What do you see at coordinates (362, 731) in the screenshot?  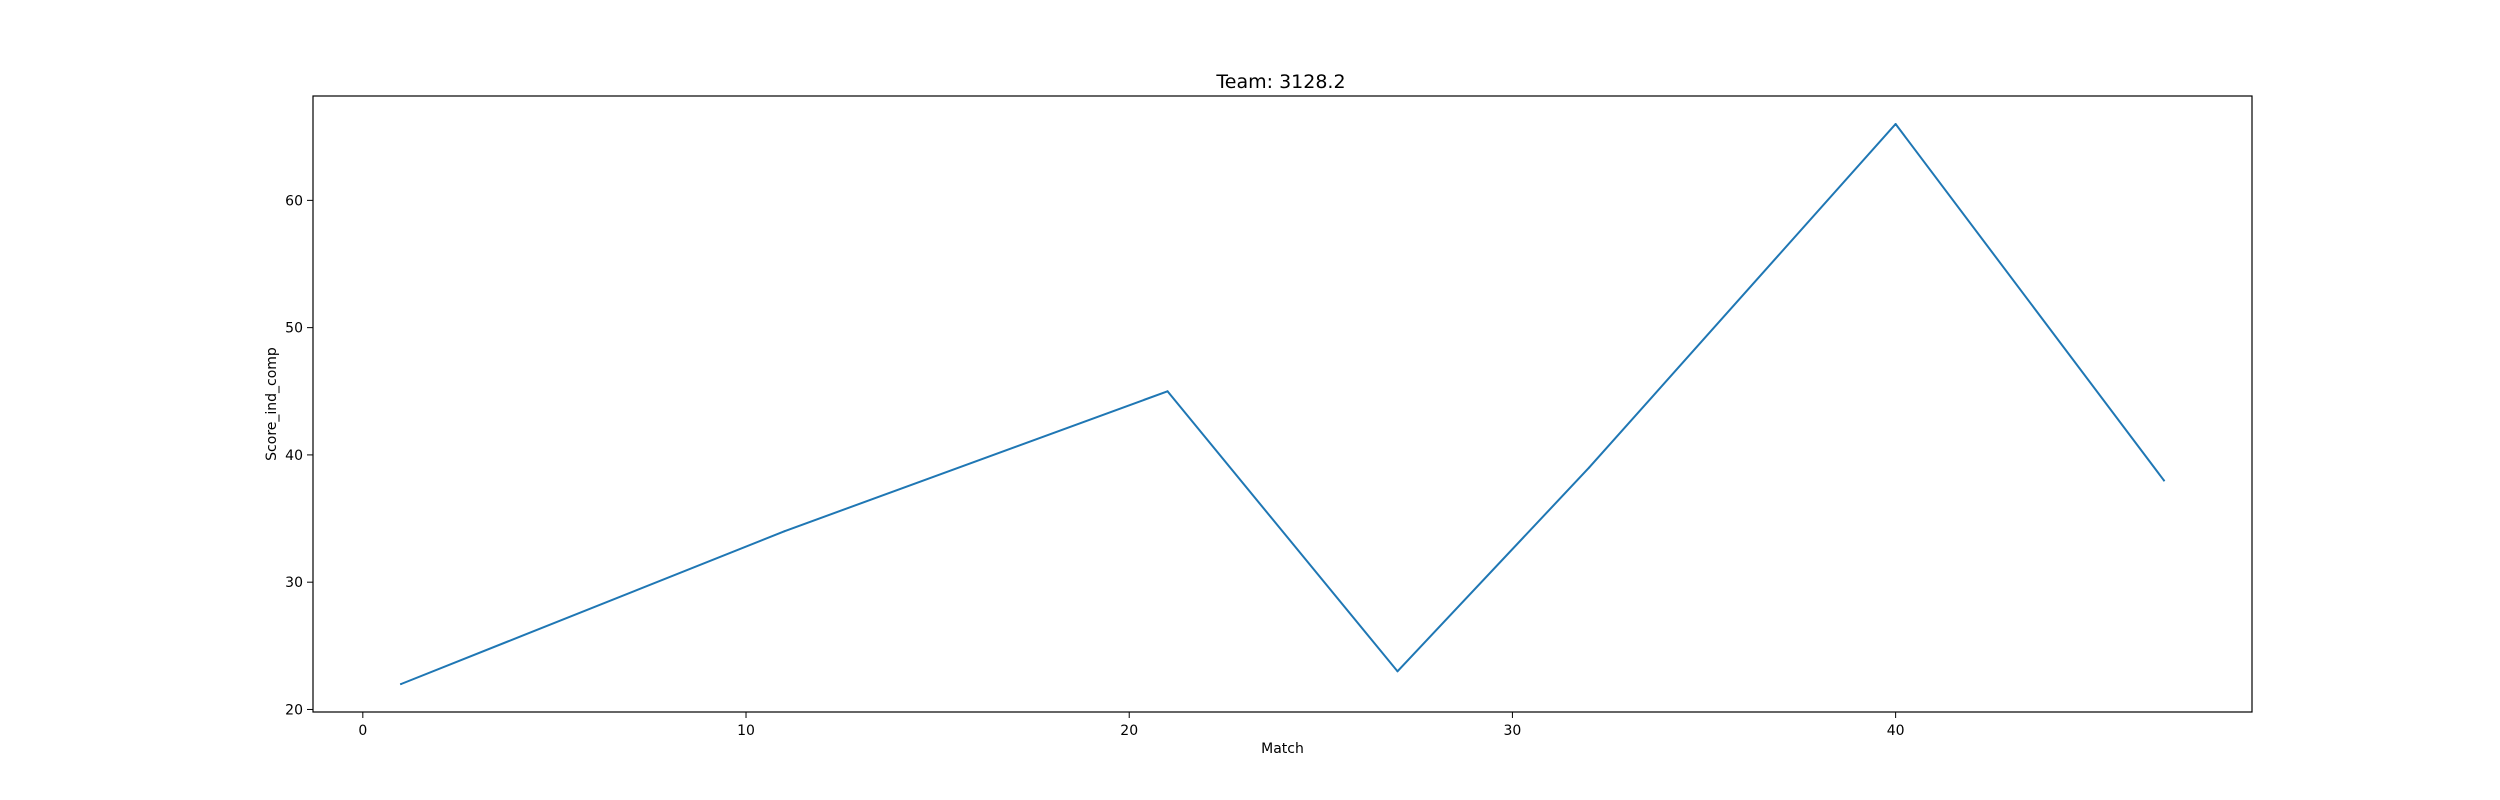 I see `x-tick-label: 0` at bounding box center [362, 731].